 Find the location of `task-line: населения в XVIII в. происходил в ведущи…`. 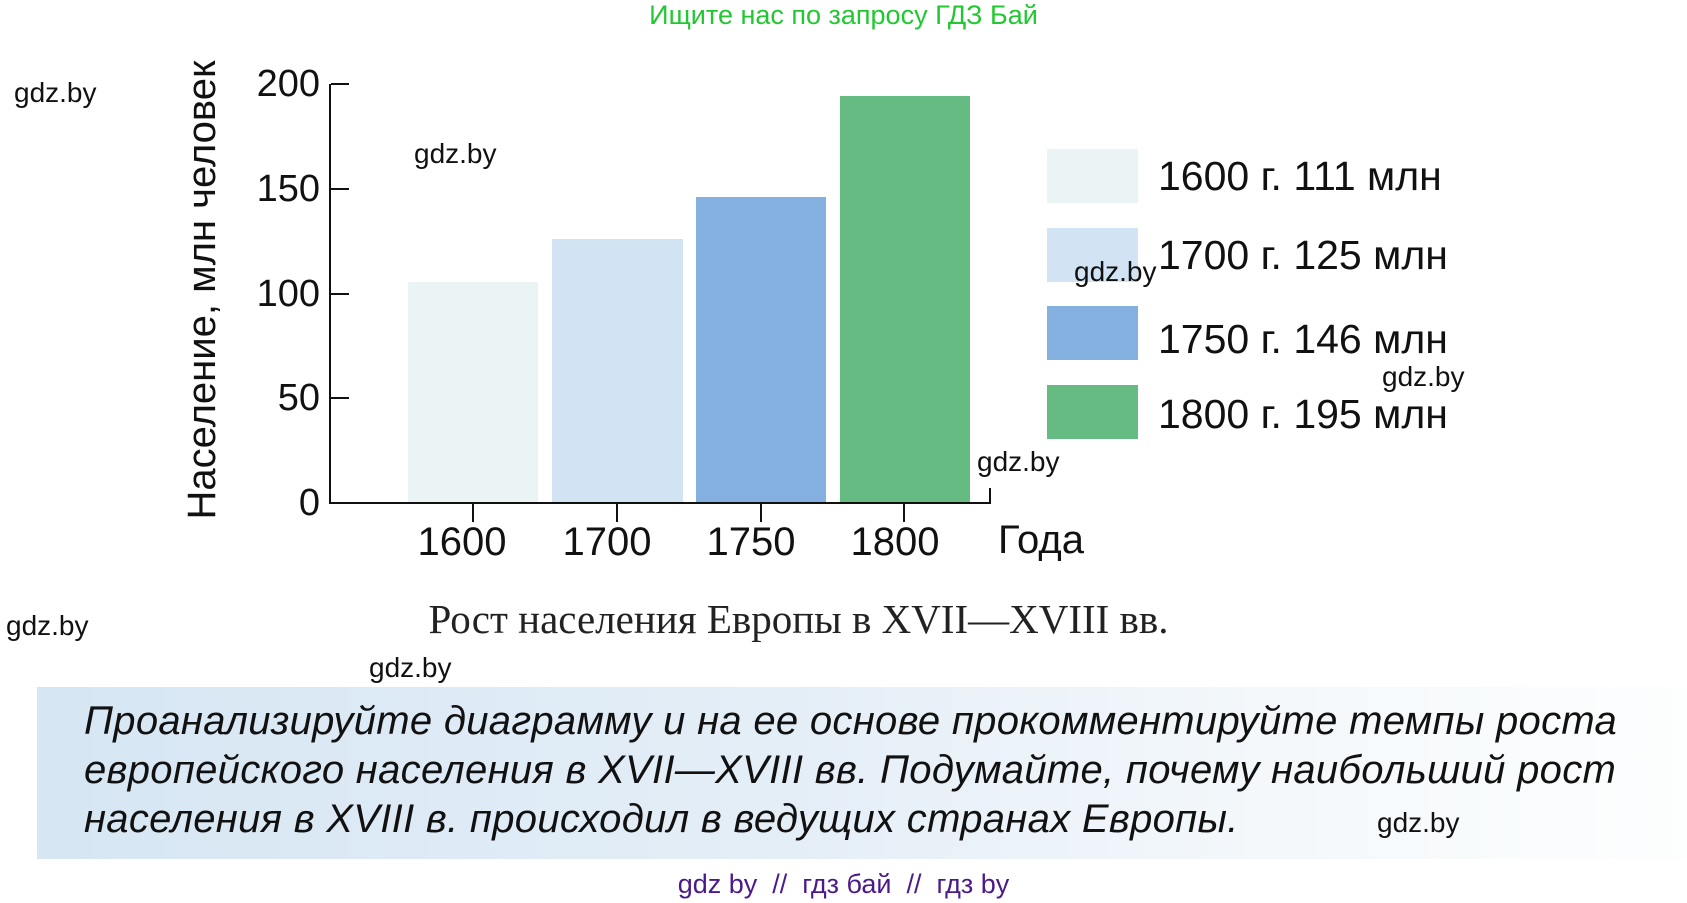

task-line: населения в XVIII в. происходил в ведущи… is located at coordinates (661, 819).